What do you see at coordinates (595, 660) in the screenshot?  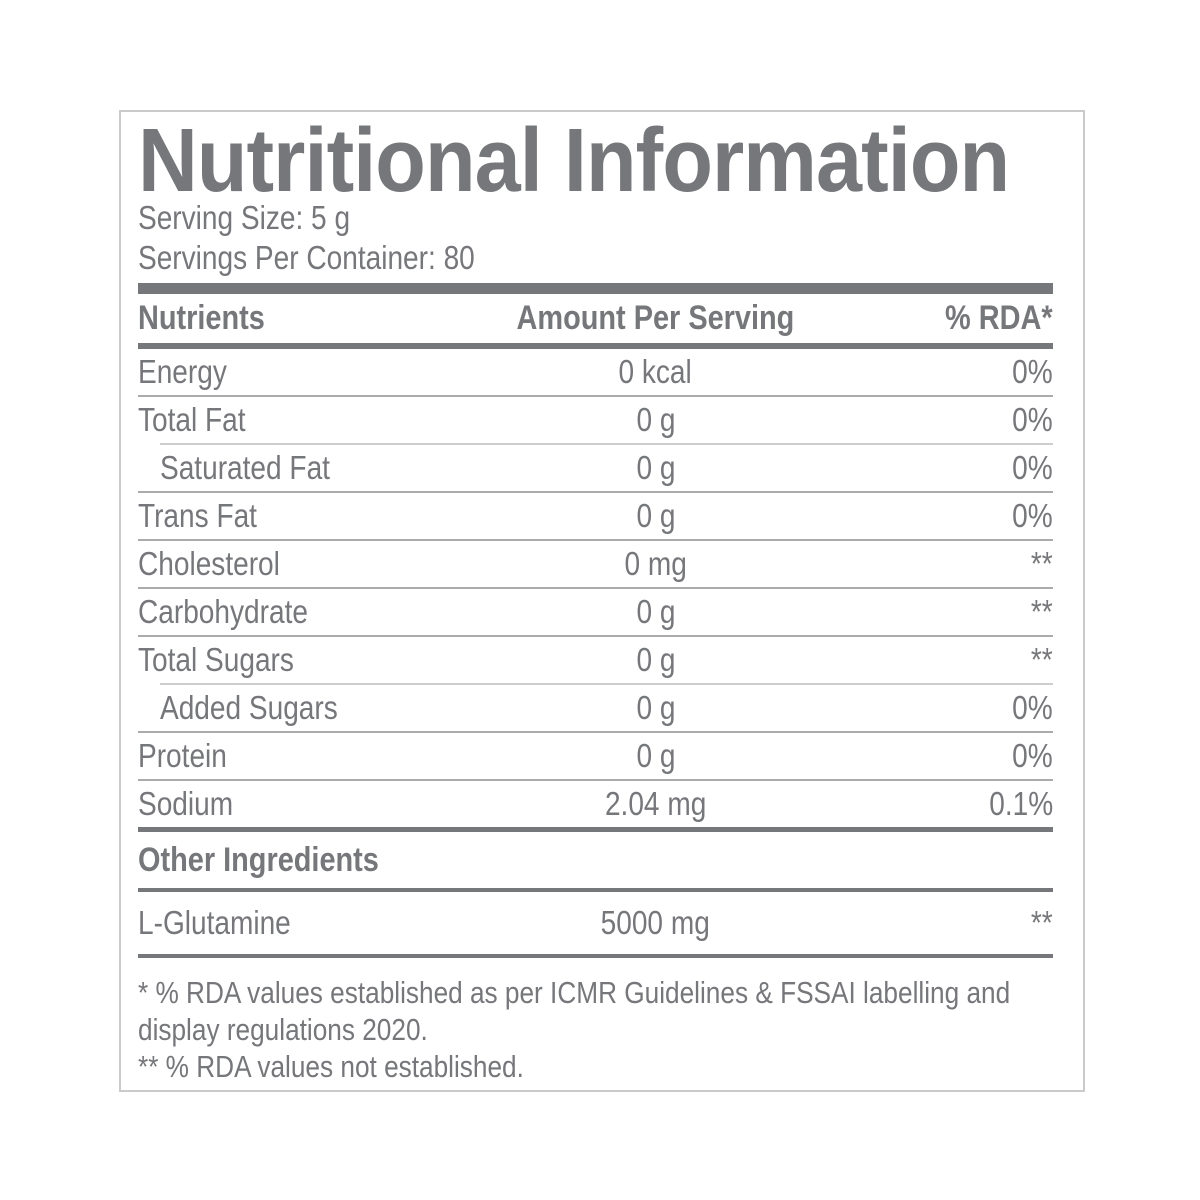 I see `table-row-total-sugars: Total Sugars 0 g **` at bounding box center [595, 660].